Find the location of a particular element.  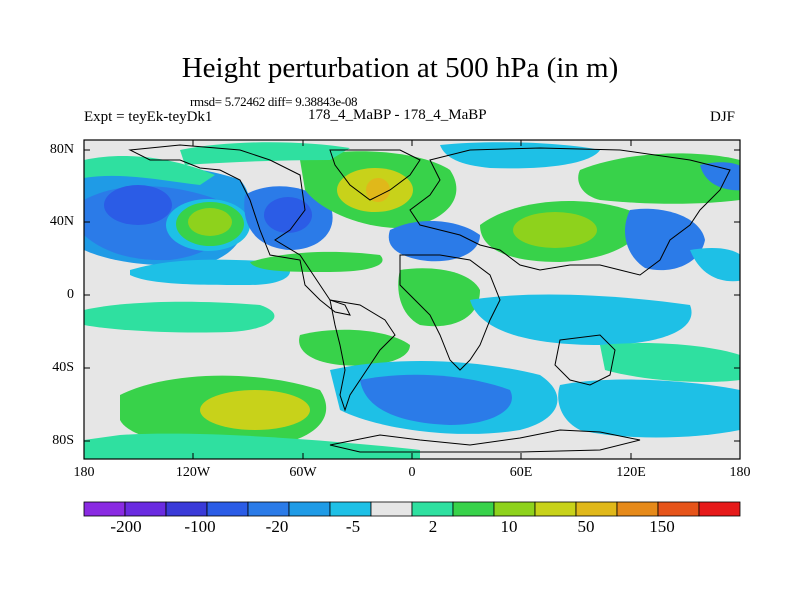

plot-title: Height perturbation at 500 hPa (in m) is located at coordinates (400, 68).